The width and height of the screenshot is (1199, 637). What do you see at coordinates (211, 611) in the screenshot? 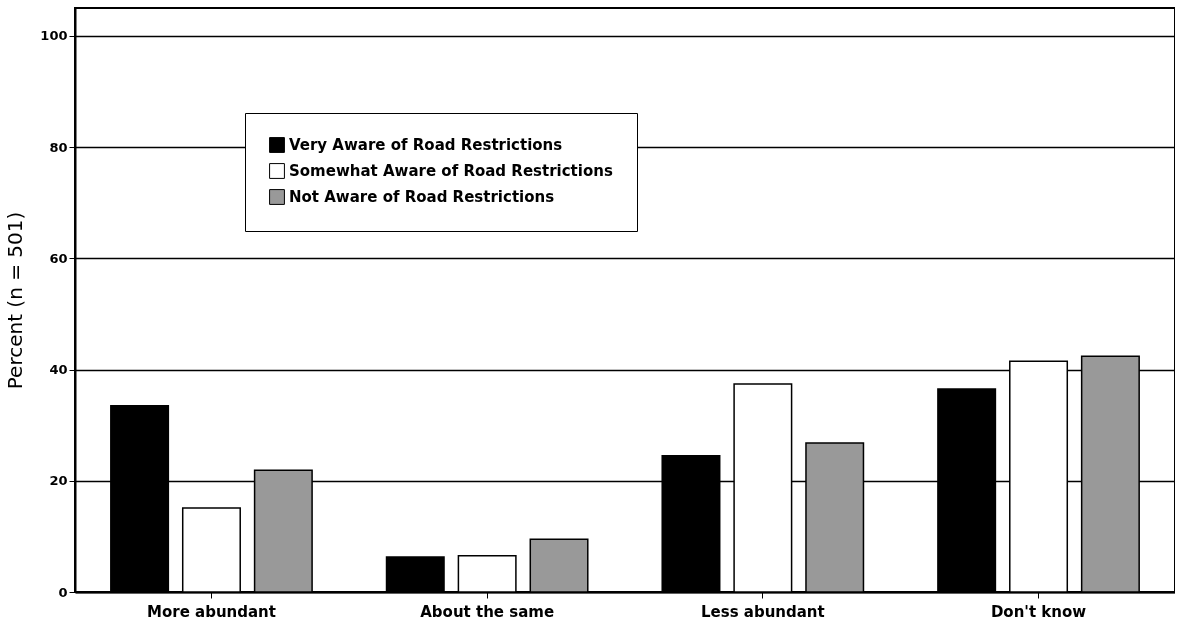
I see `x-tick-label: More abundant` at bounding box center [211, 611].